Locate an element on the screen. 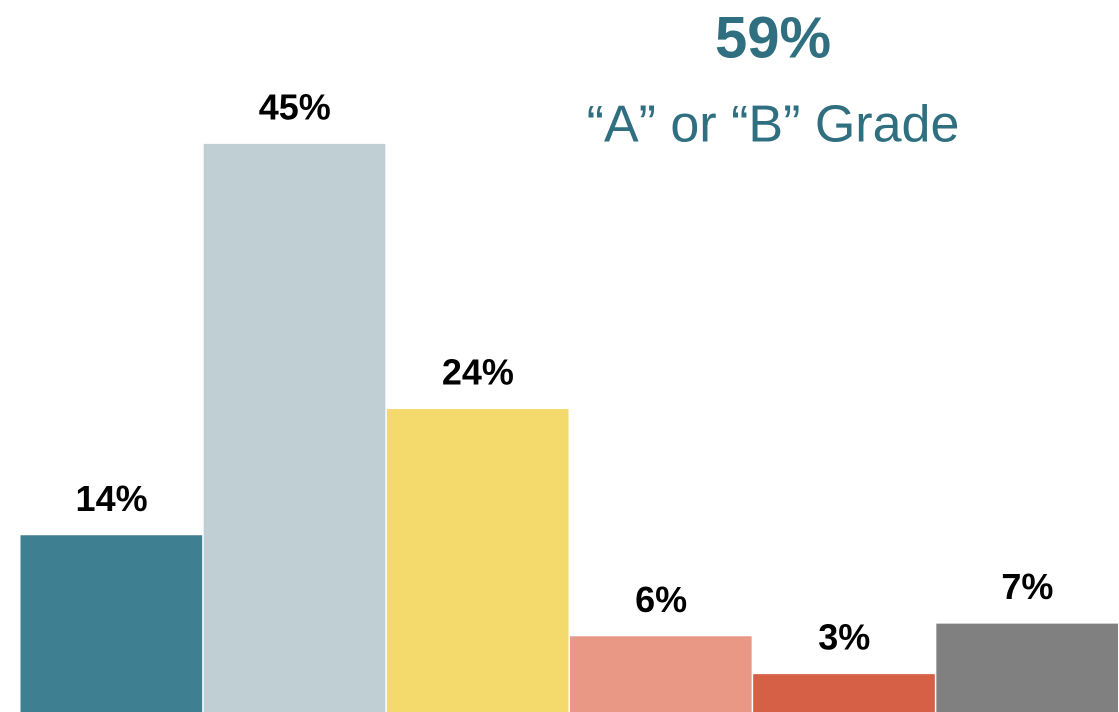  value-label: 45% is located at coordinates (295, 106).